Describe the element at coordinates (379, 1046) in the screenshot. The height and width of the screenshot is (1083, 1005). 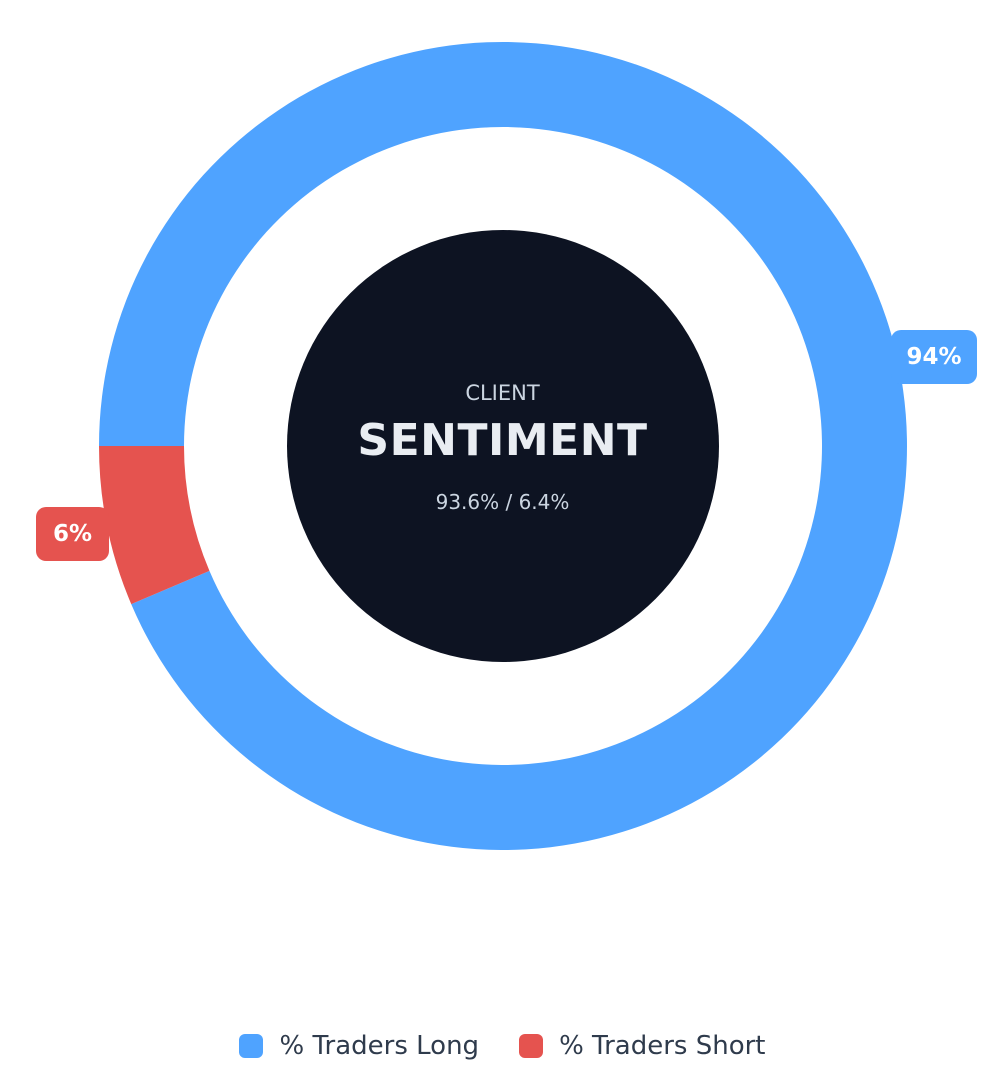
I see `legend-label-long: % Traders Long` at that location.